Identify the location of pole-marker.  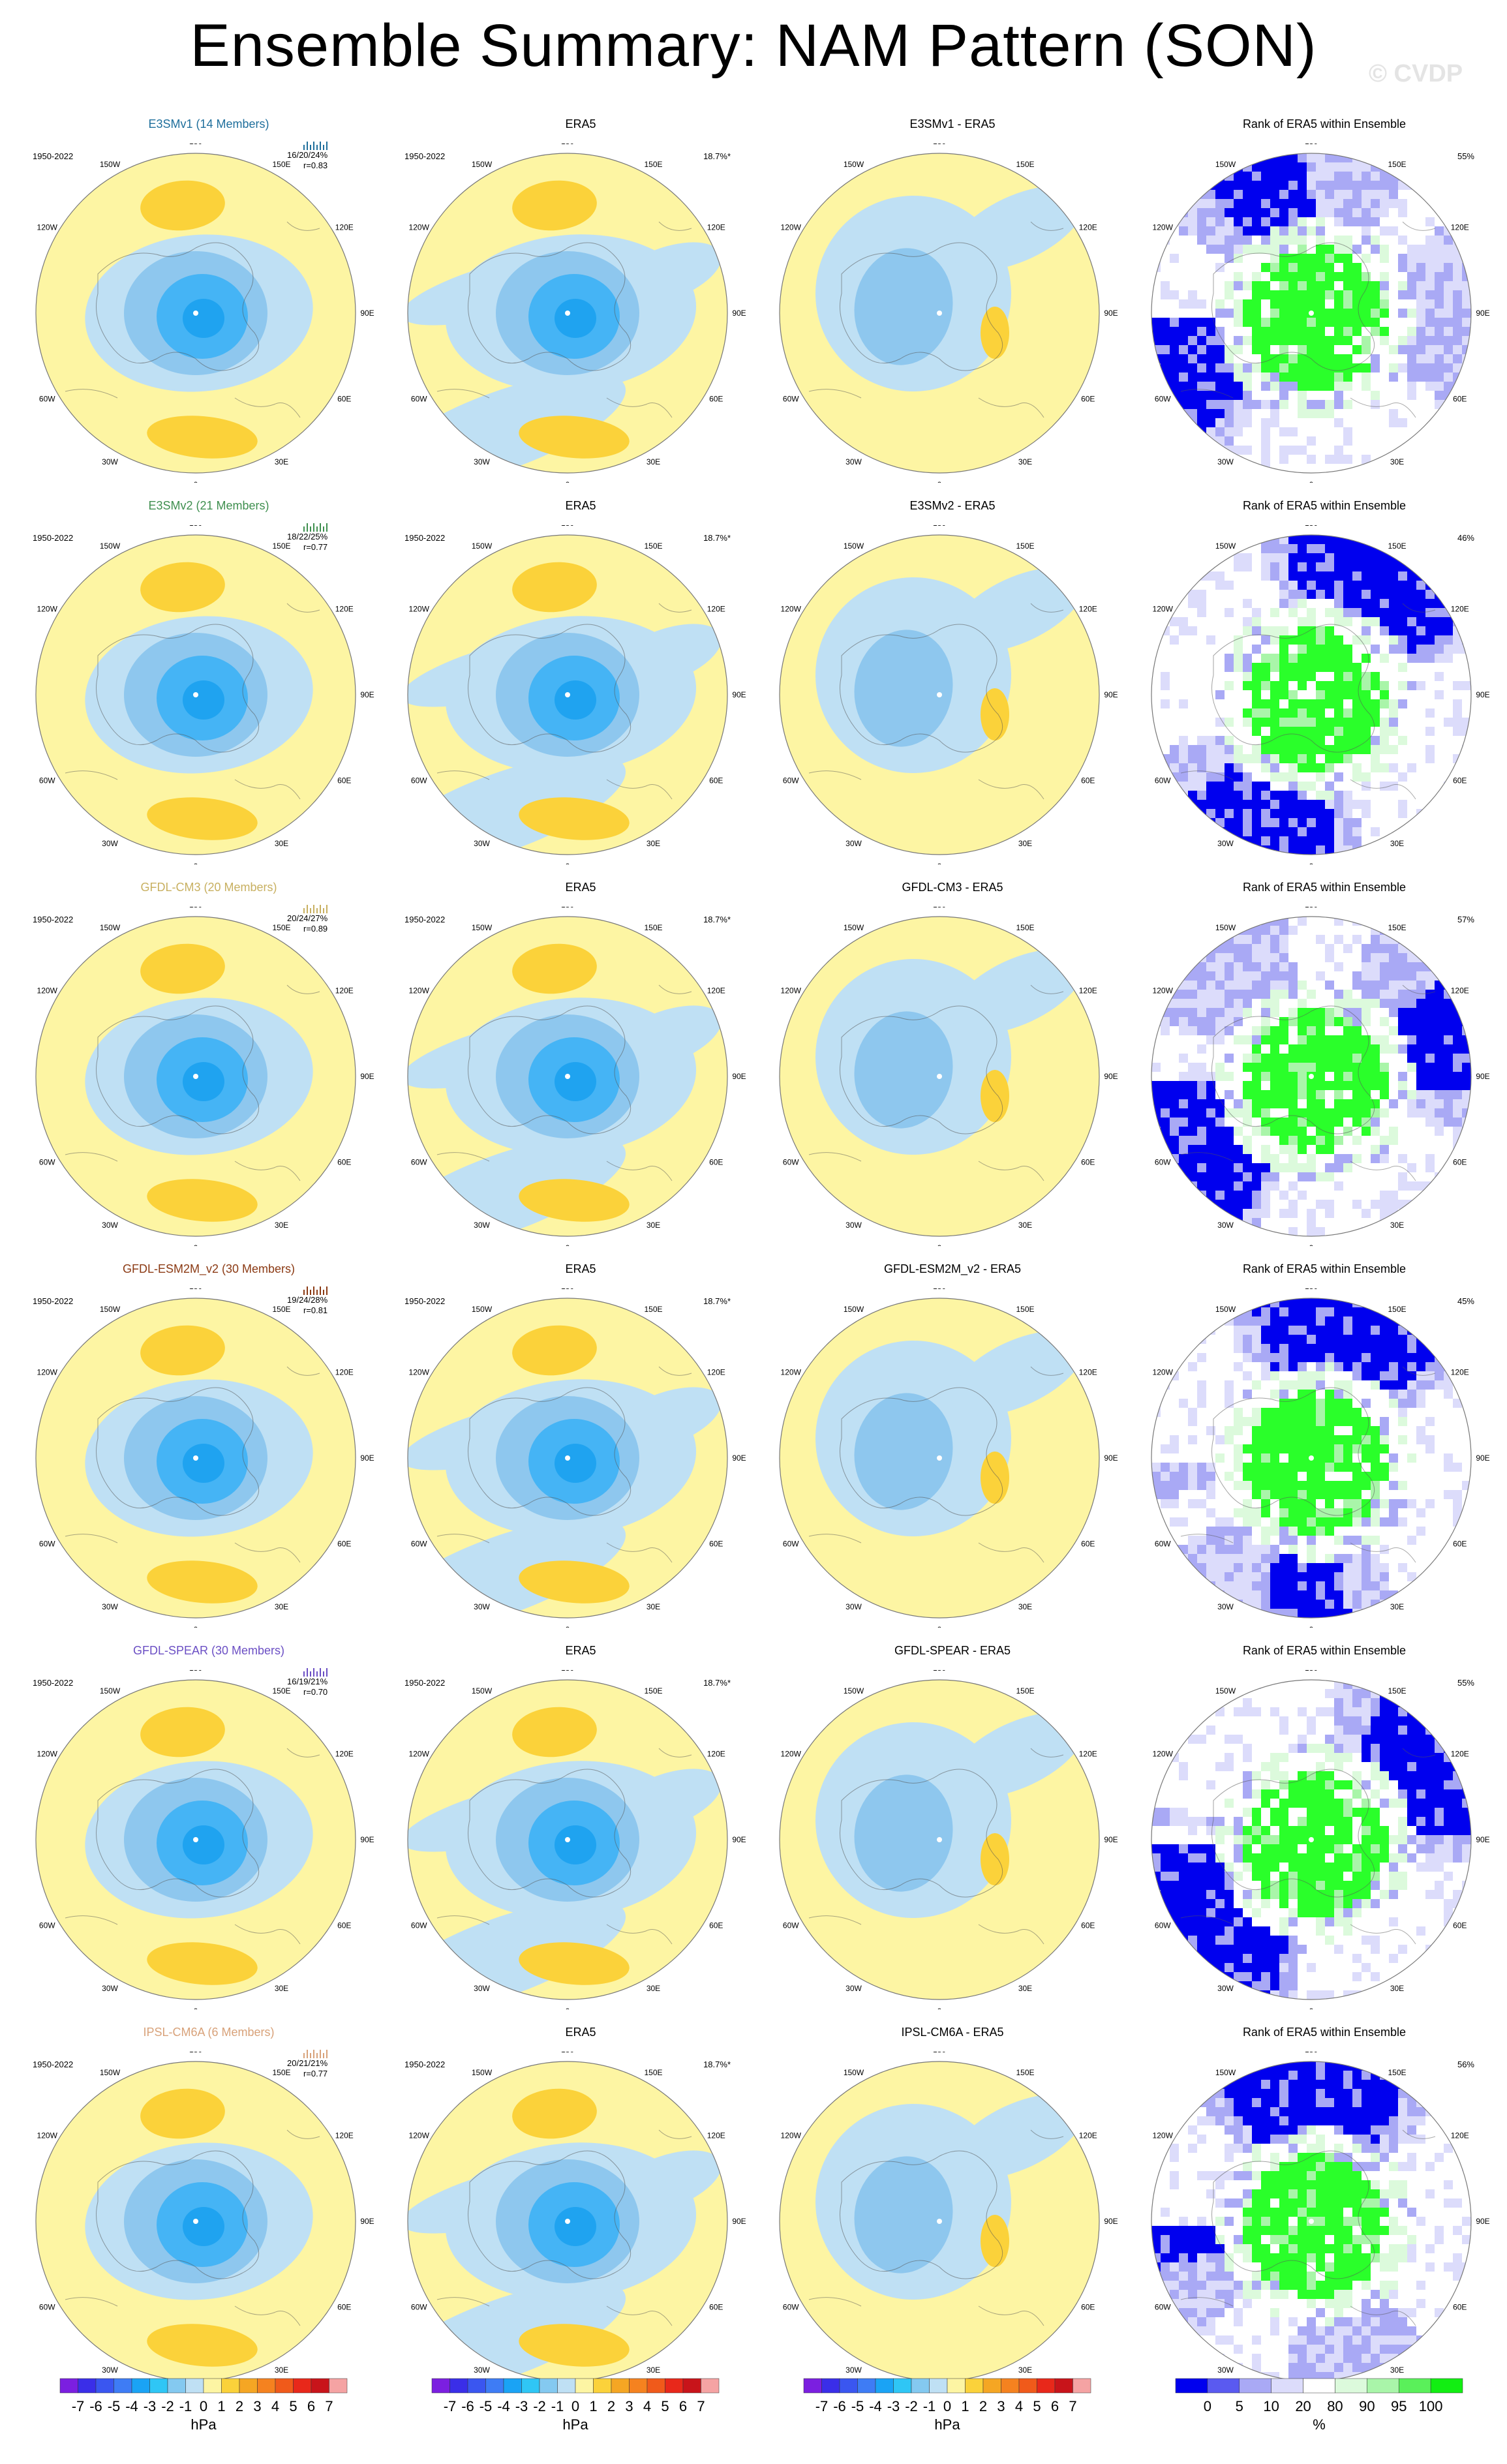
(195, 1840).